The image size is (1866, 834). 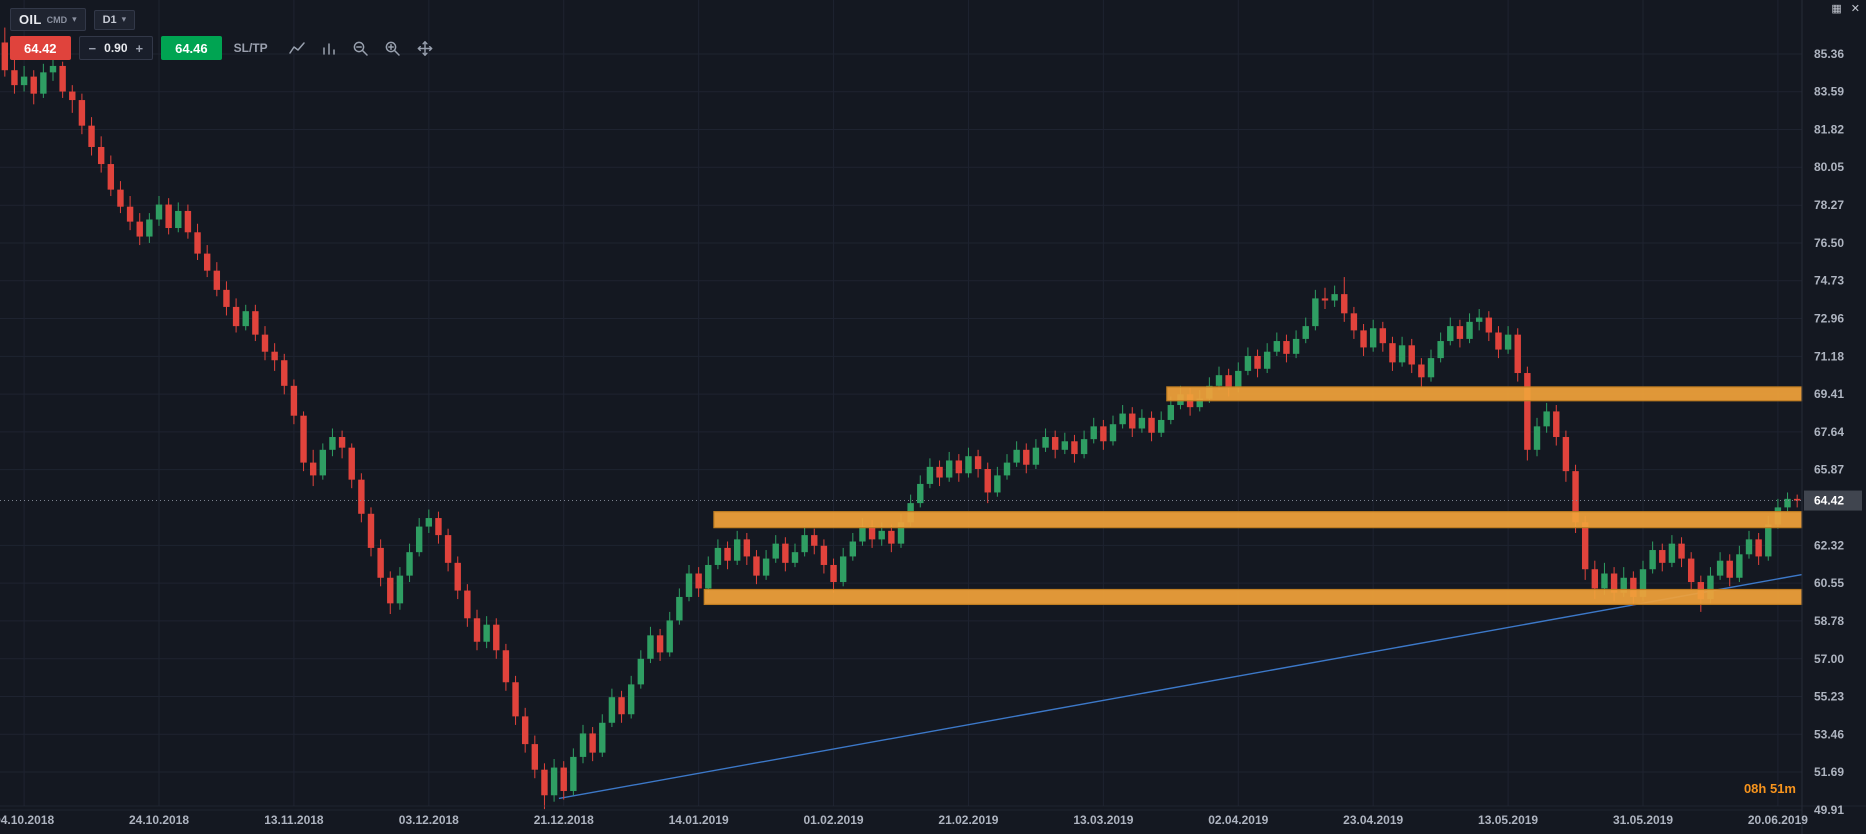 I want to click on crosshair-move-icon, so click(x=425, y=48).